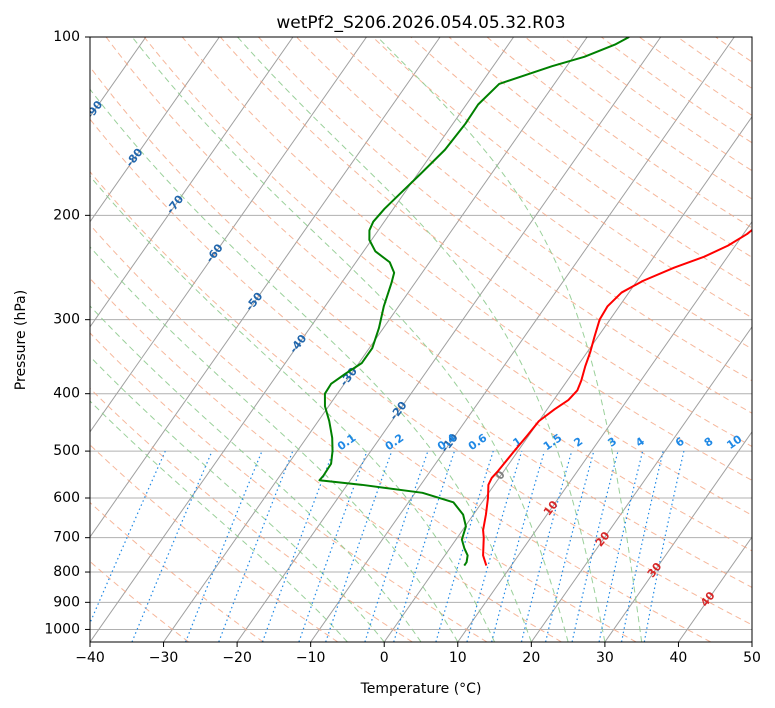 The width and height of the screenshot is (775, 708). I want to click on x-axis-label: Temperature (°C), so click(421, 689).